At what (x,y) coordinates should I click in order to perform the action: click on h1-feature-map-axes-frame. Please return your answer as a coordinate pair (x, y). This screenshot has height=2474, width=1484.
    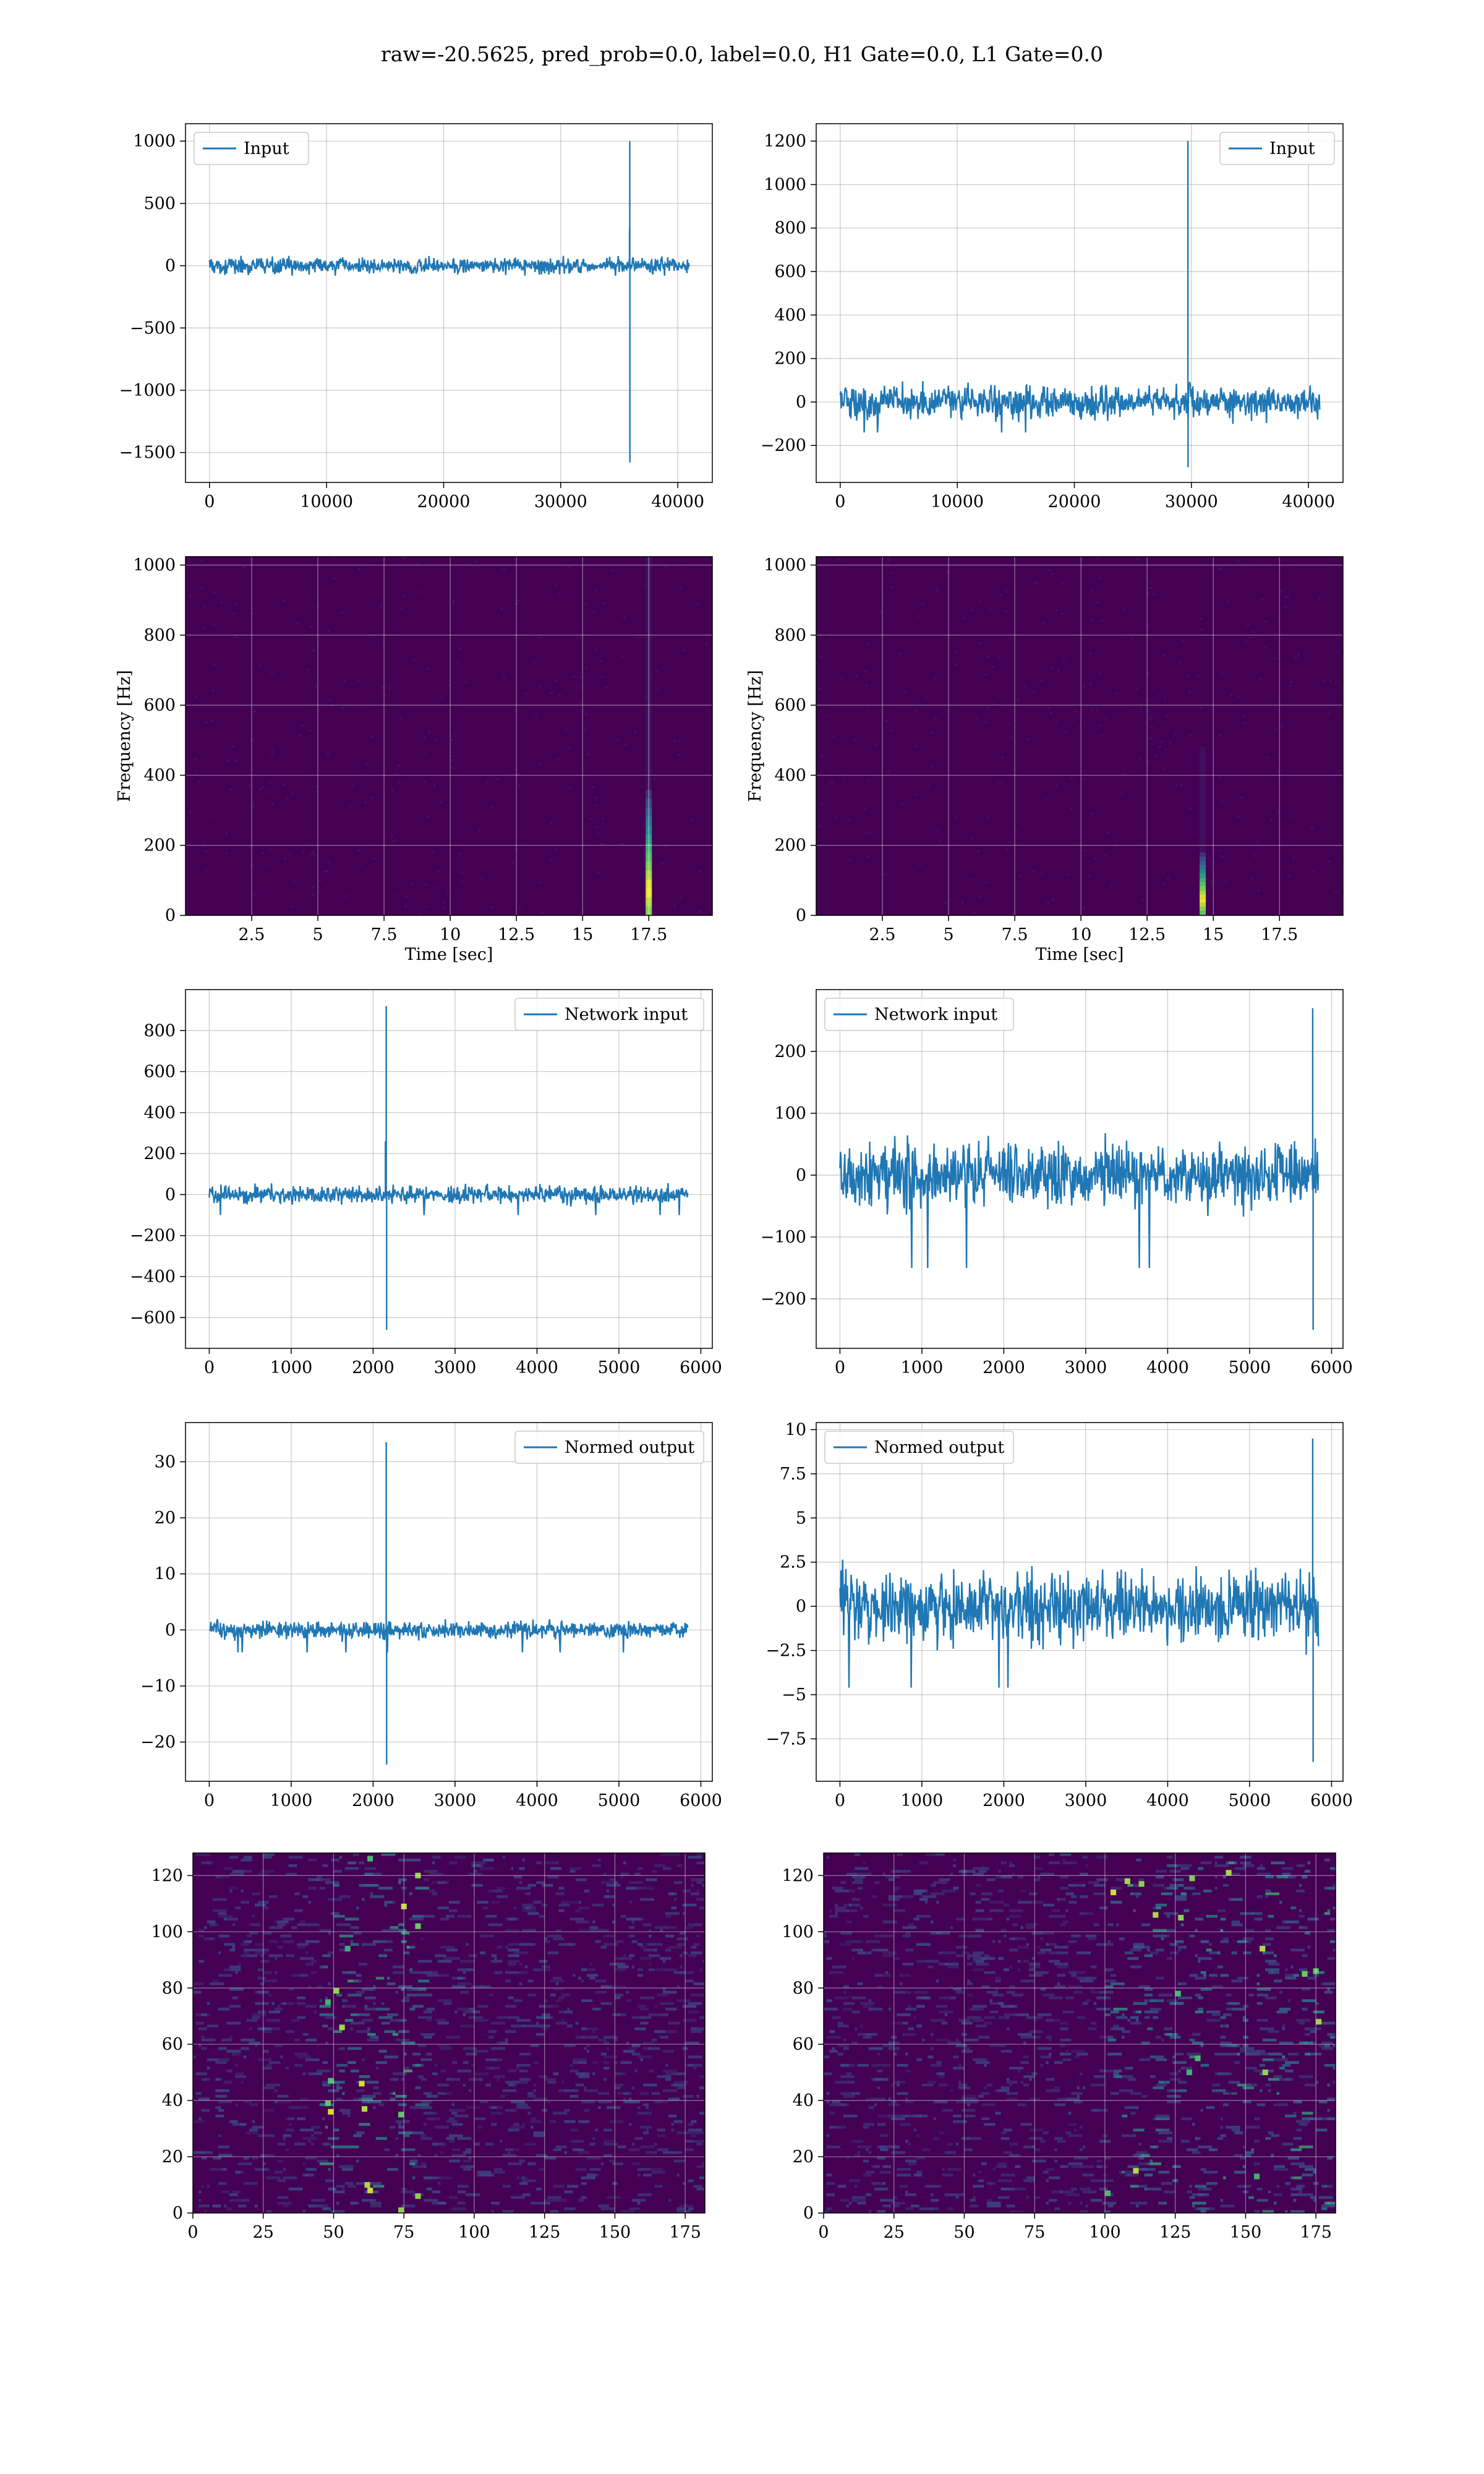
    Looking at the image, I should click on (449, 2033).